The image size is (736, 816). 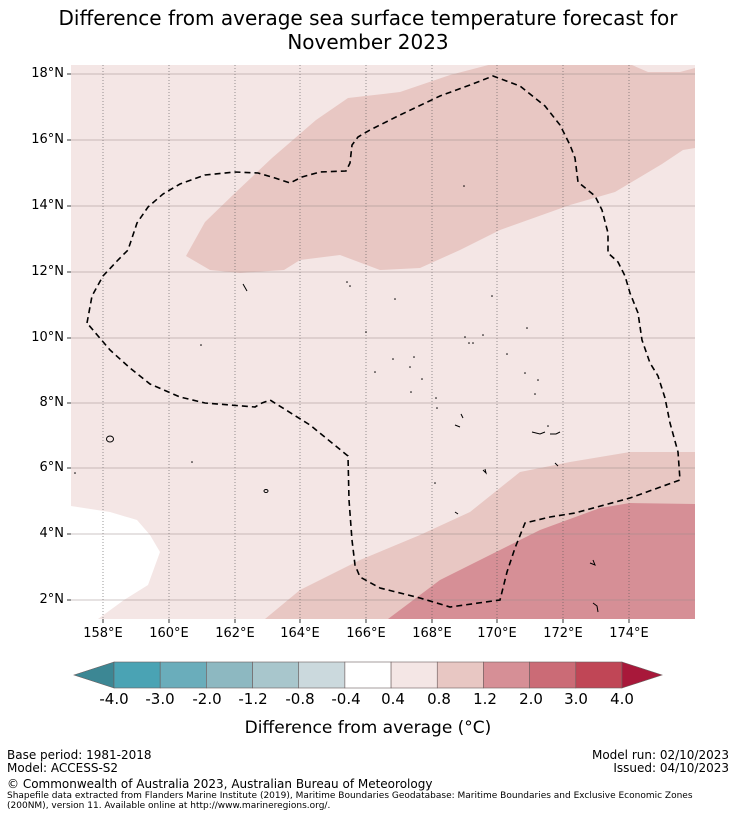 What do you see at coordinates (432, 633) in the screenshot?
I see `lon-label-168e: 168°E` at bounding box center [432, 633].